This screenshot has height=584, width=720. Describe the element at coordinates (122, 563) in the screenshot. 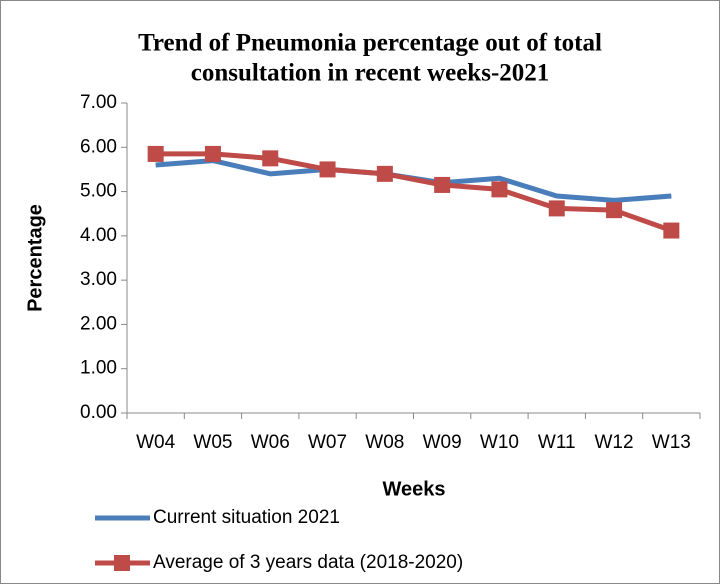

I see `legend-marker` at that location.